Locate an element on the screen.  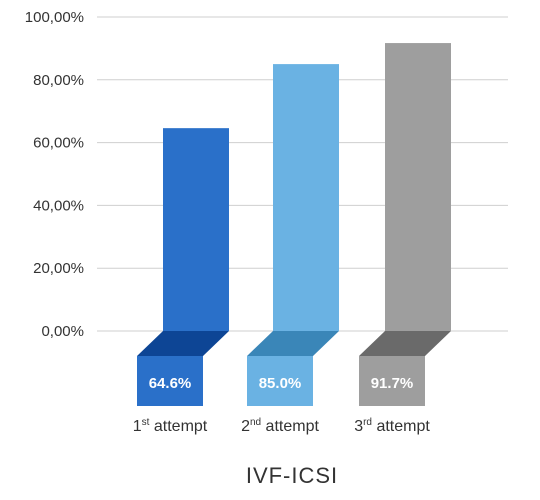
chart-title: IVF-ICSI is located at coordinates (292, 475).